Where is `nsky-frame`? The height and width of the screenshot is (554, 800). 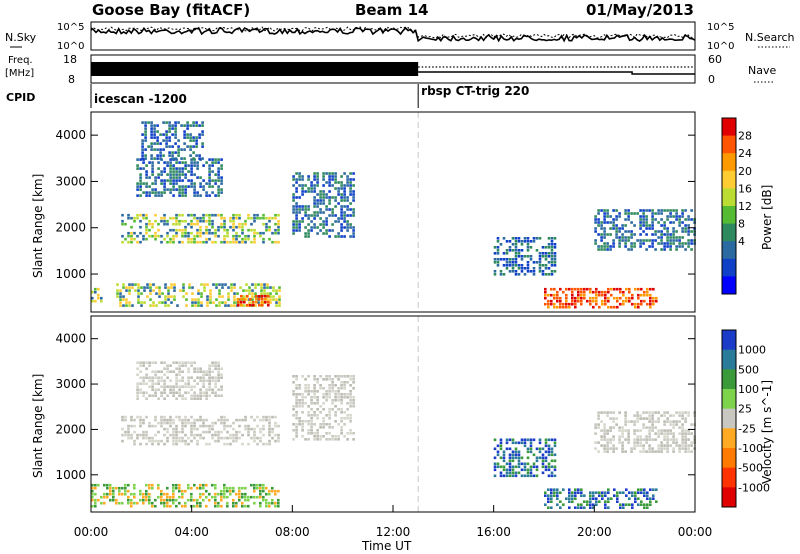
nsky-frame is located at coordinates (393, 36).